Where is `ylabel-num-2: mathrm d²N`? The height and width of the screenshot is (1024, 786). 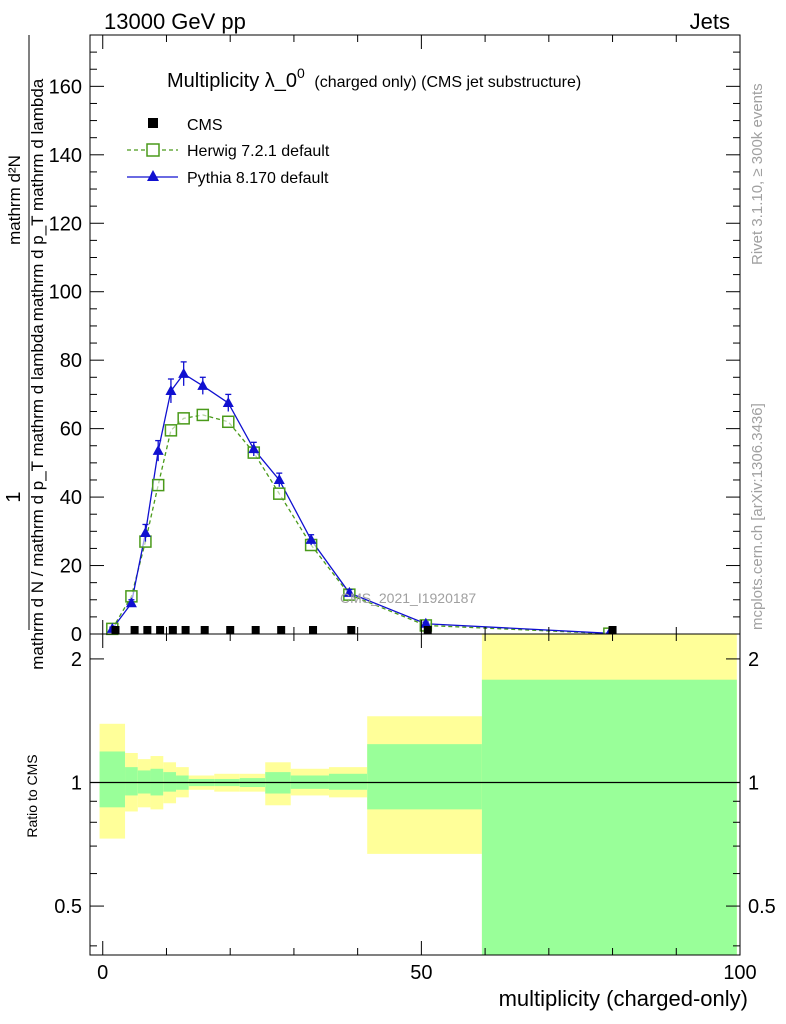 ylabel-num-2: mathrm d²N is located at coordinates (14, 200).